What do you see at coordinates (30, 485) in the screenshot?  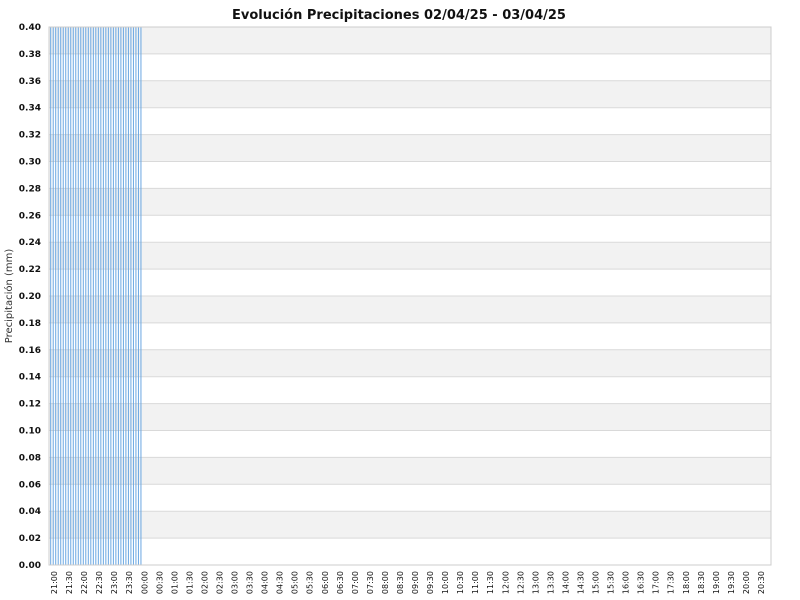 I see `y-tick-label: 0.06` at bounding box center [30, 485].